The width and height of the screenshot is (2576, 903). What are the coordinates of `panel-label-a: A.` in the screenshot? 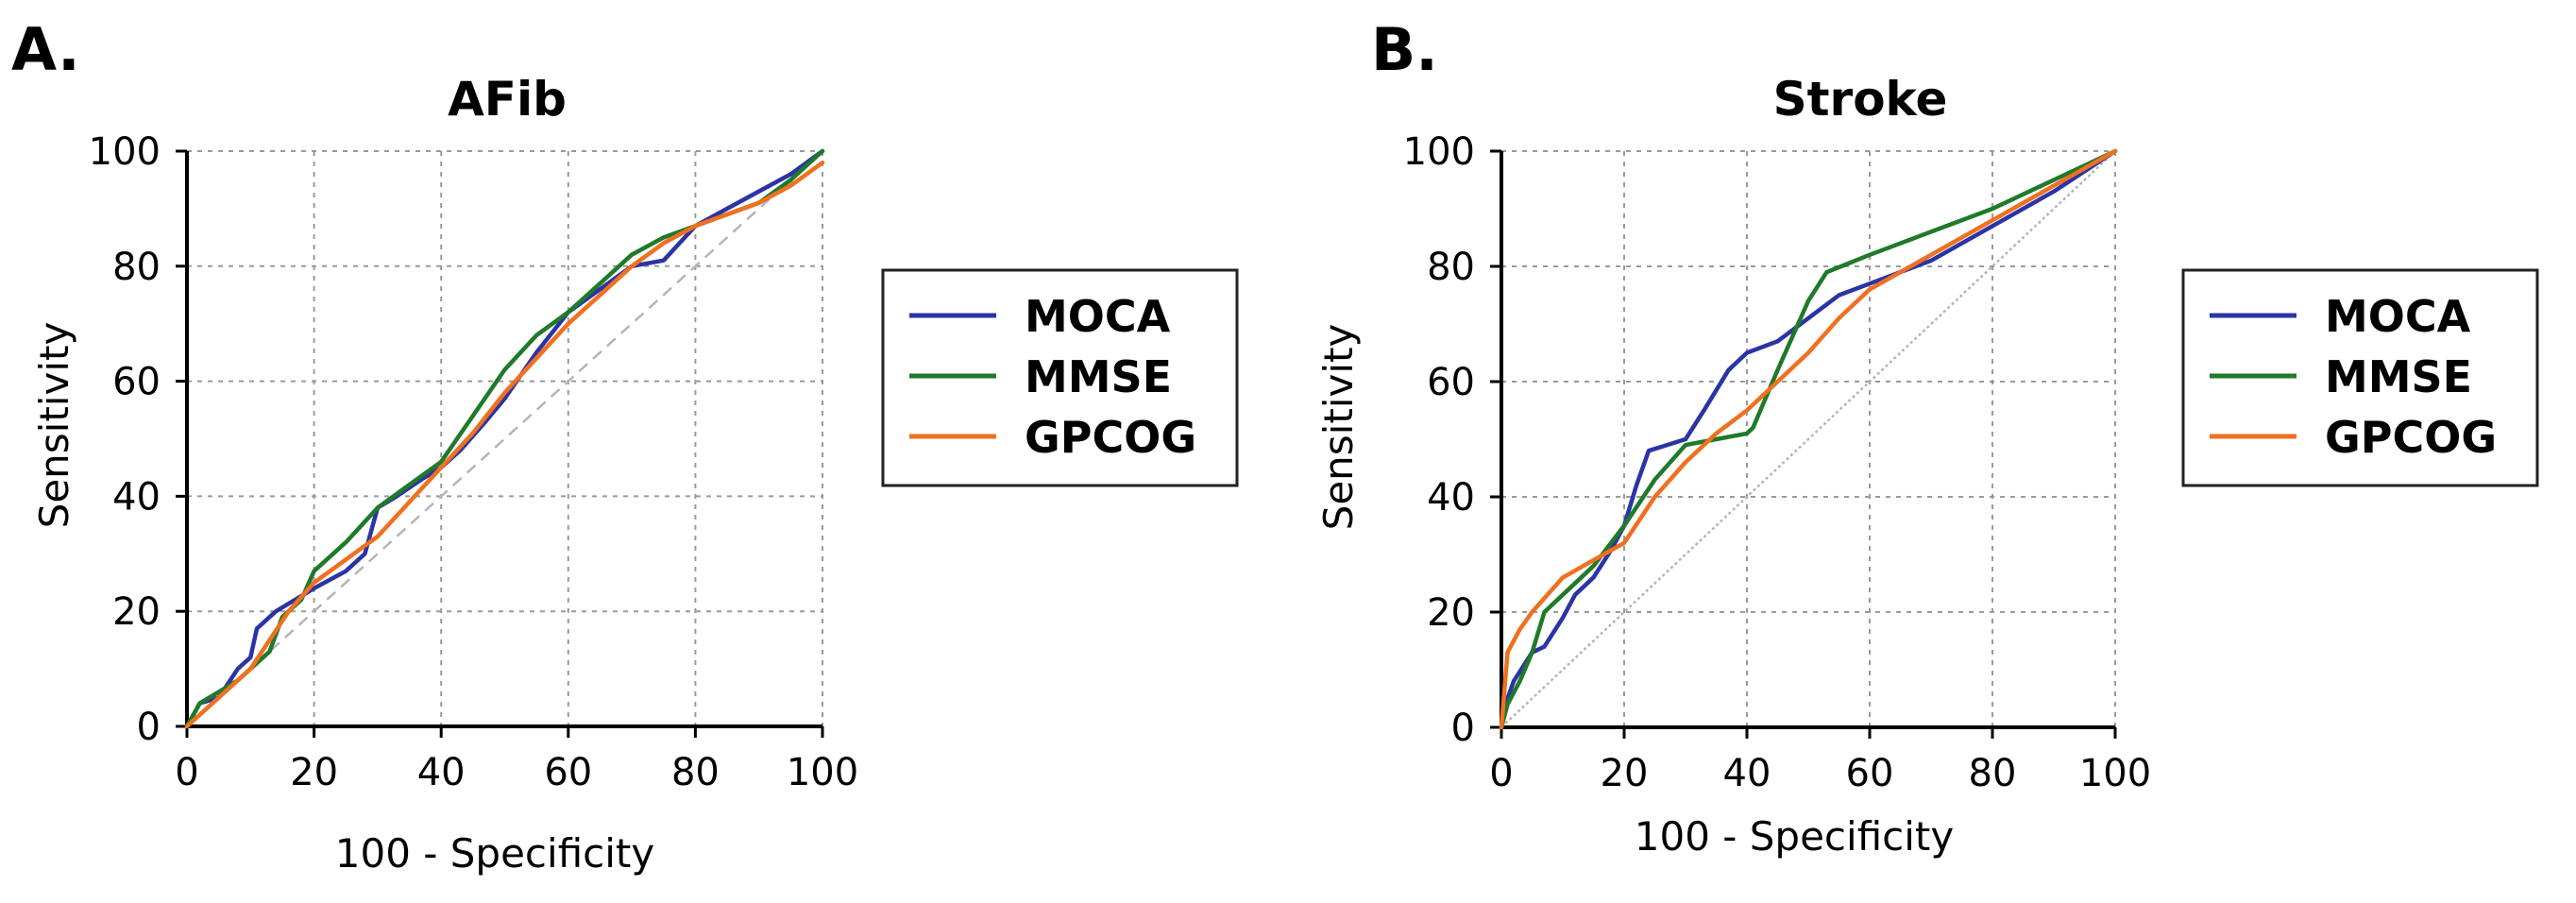 It's located at (45, 49).